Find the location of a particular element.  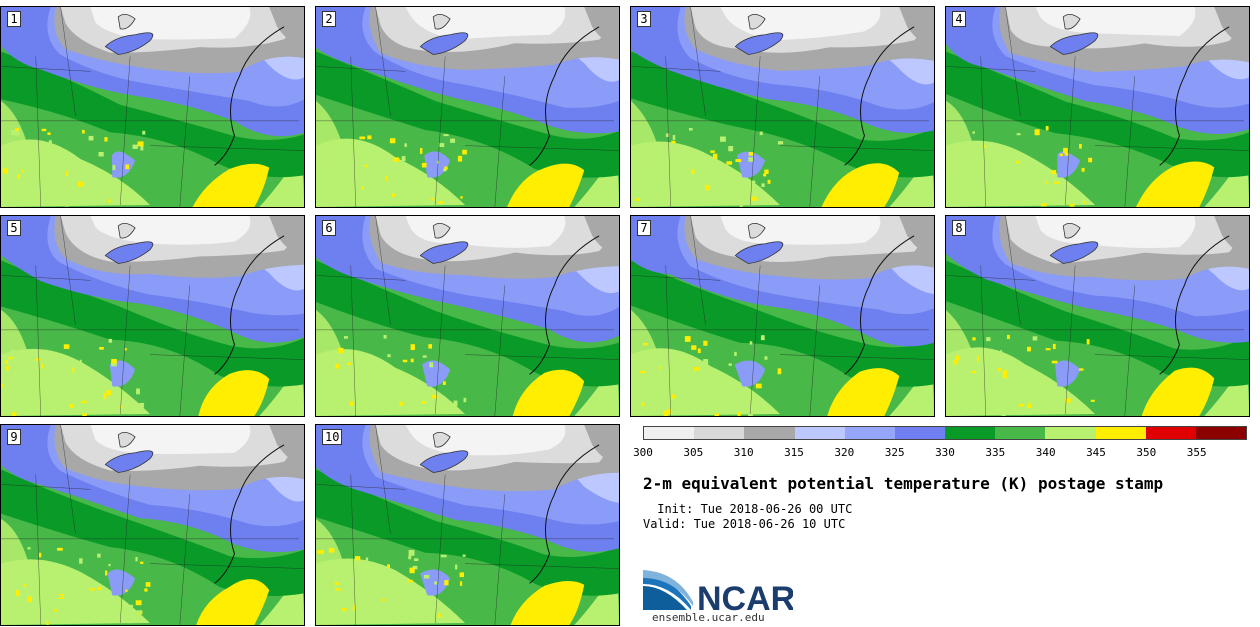

panel-number-label: 1 is located at coordinates (14, 19).